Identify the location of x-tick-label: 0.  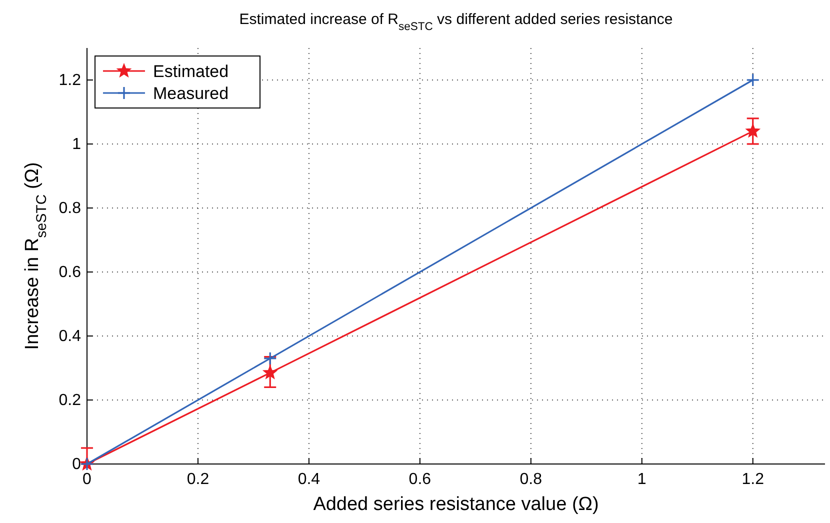
(87, 479).